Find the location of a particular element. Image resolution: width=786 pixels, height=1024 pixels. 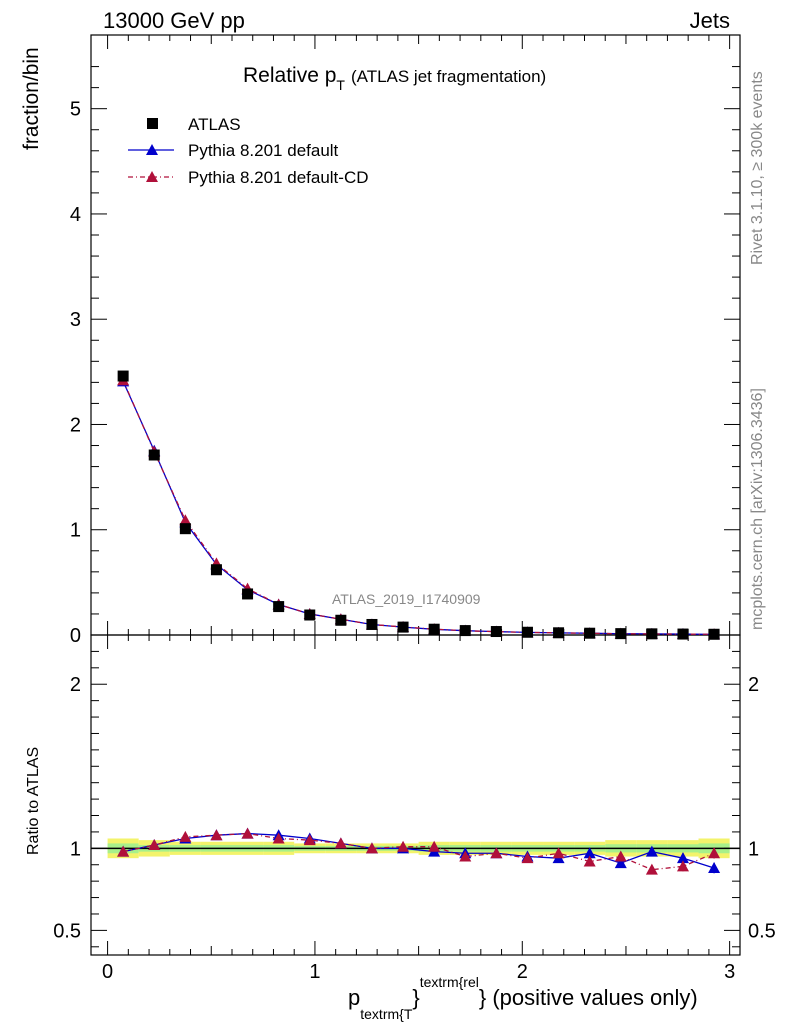

xlabel-sub: textrm{T is located at coordinates (386, 1014).